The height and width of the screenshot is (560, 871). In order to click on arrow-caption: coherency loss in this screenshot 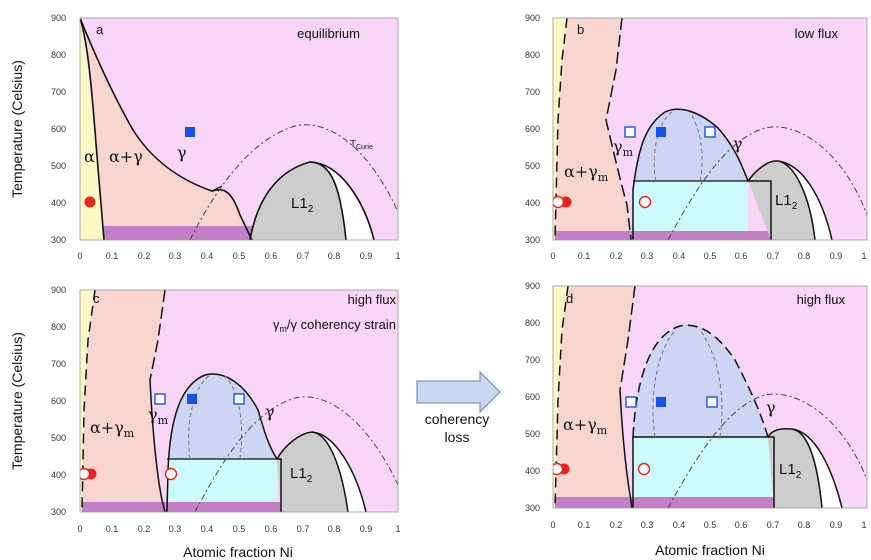, I will do `click(457, 413)`.